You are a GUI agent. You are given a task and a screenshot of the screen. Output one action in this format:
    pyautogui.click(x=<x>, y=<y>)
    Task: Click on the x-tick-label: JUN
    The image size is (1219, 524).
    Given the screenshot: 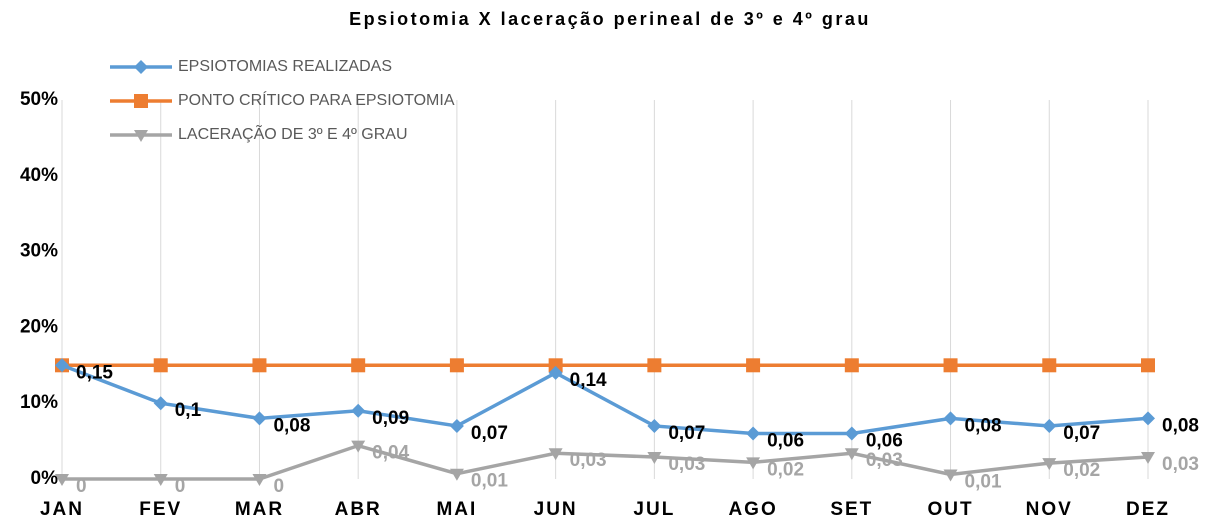 What is the action you would take?
    pyautogui.click(x=556, y=509)
    